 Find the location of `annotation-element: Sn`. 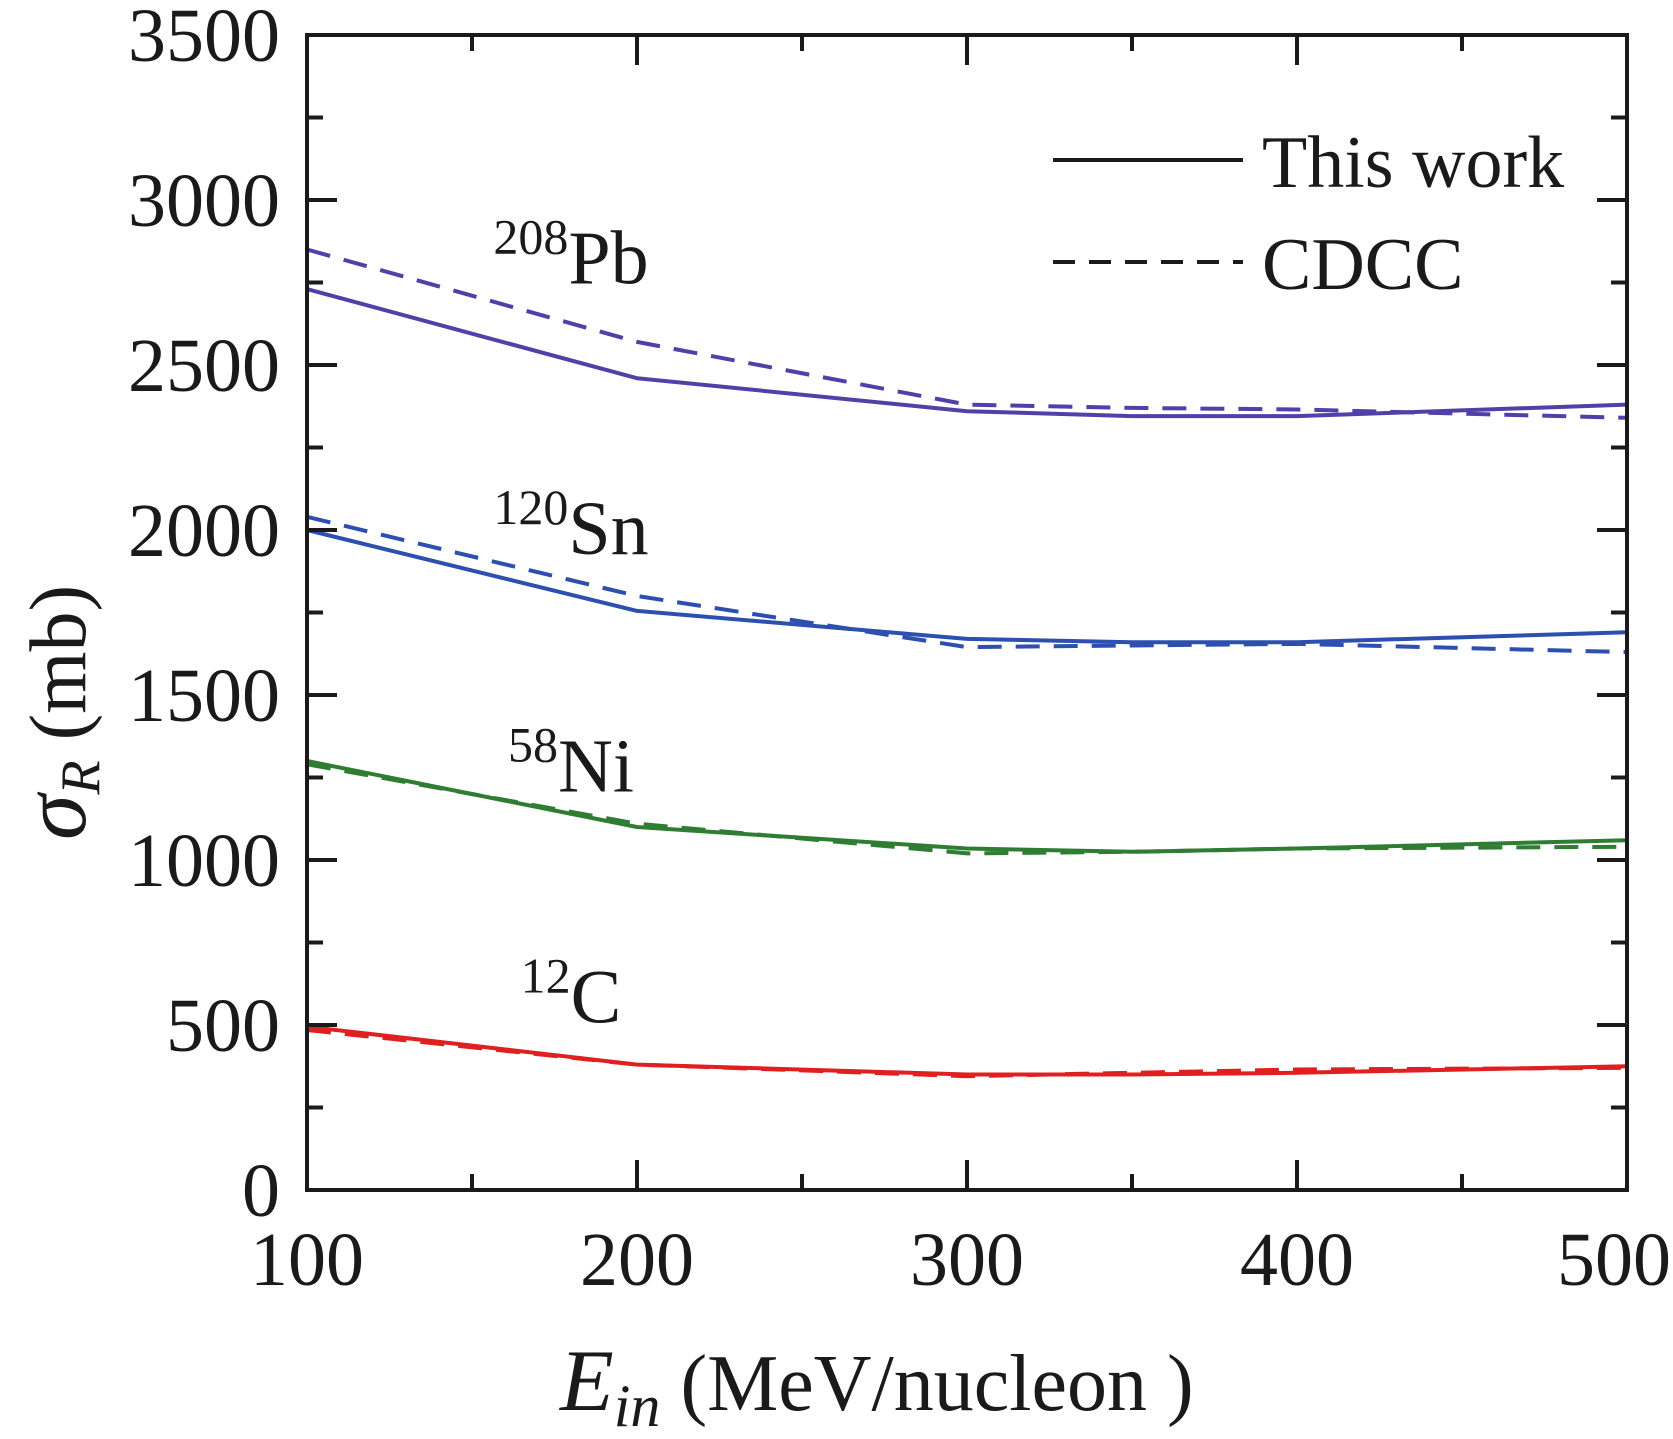

annotation-element: Sn is located at coordinates (608, 529).